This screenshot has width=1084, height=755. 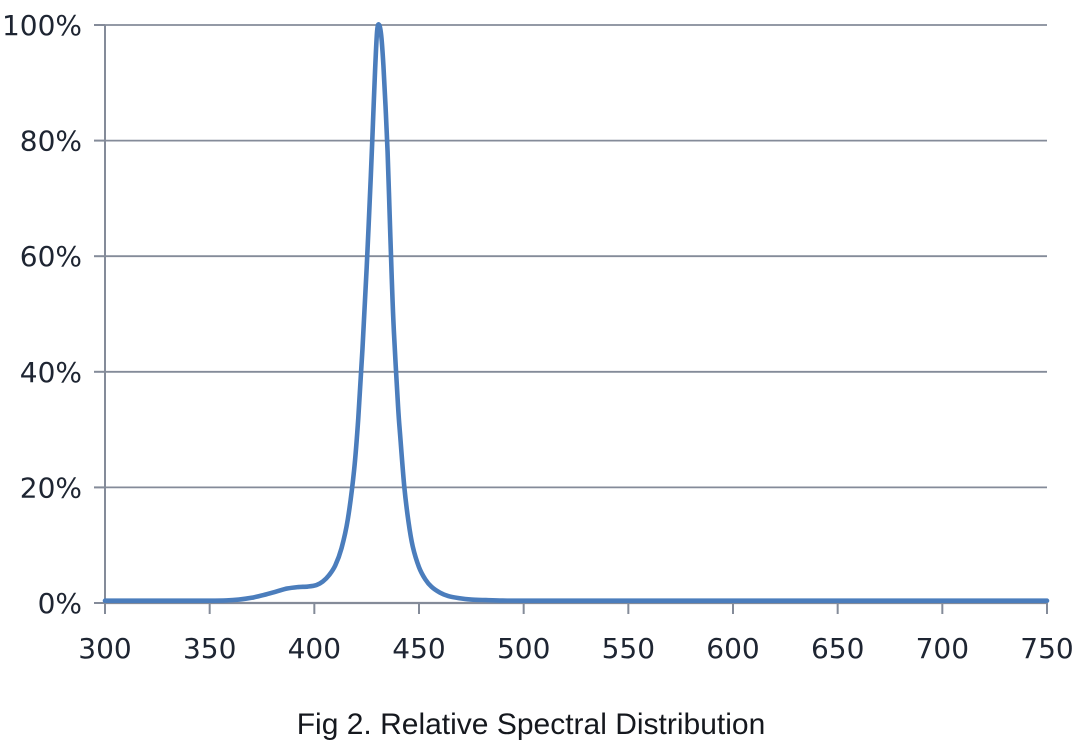 What do you see at coordinates (523, 648) in the screenshot?
I see `x-tick-label: 500` at bounding box center [523, 648].